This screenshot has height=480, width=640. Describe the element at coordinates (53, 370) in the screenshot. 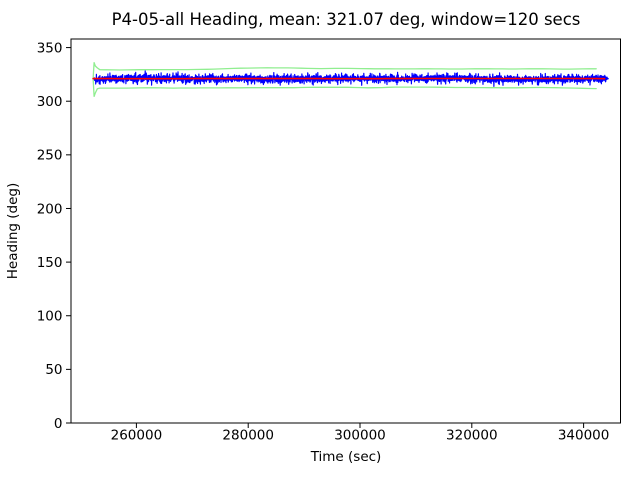

I see `y-tick-label: 50` at that location.